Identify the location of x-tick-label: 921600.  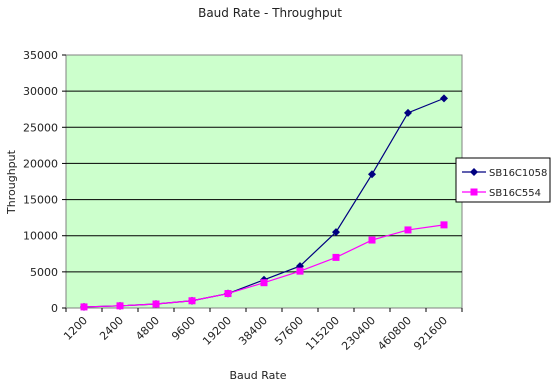
(430, 333).